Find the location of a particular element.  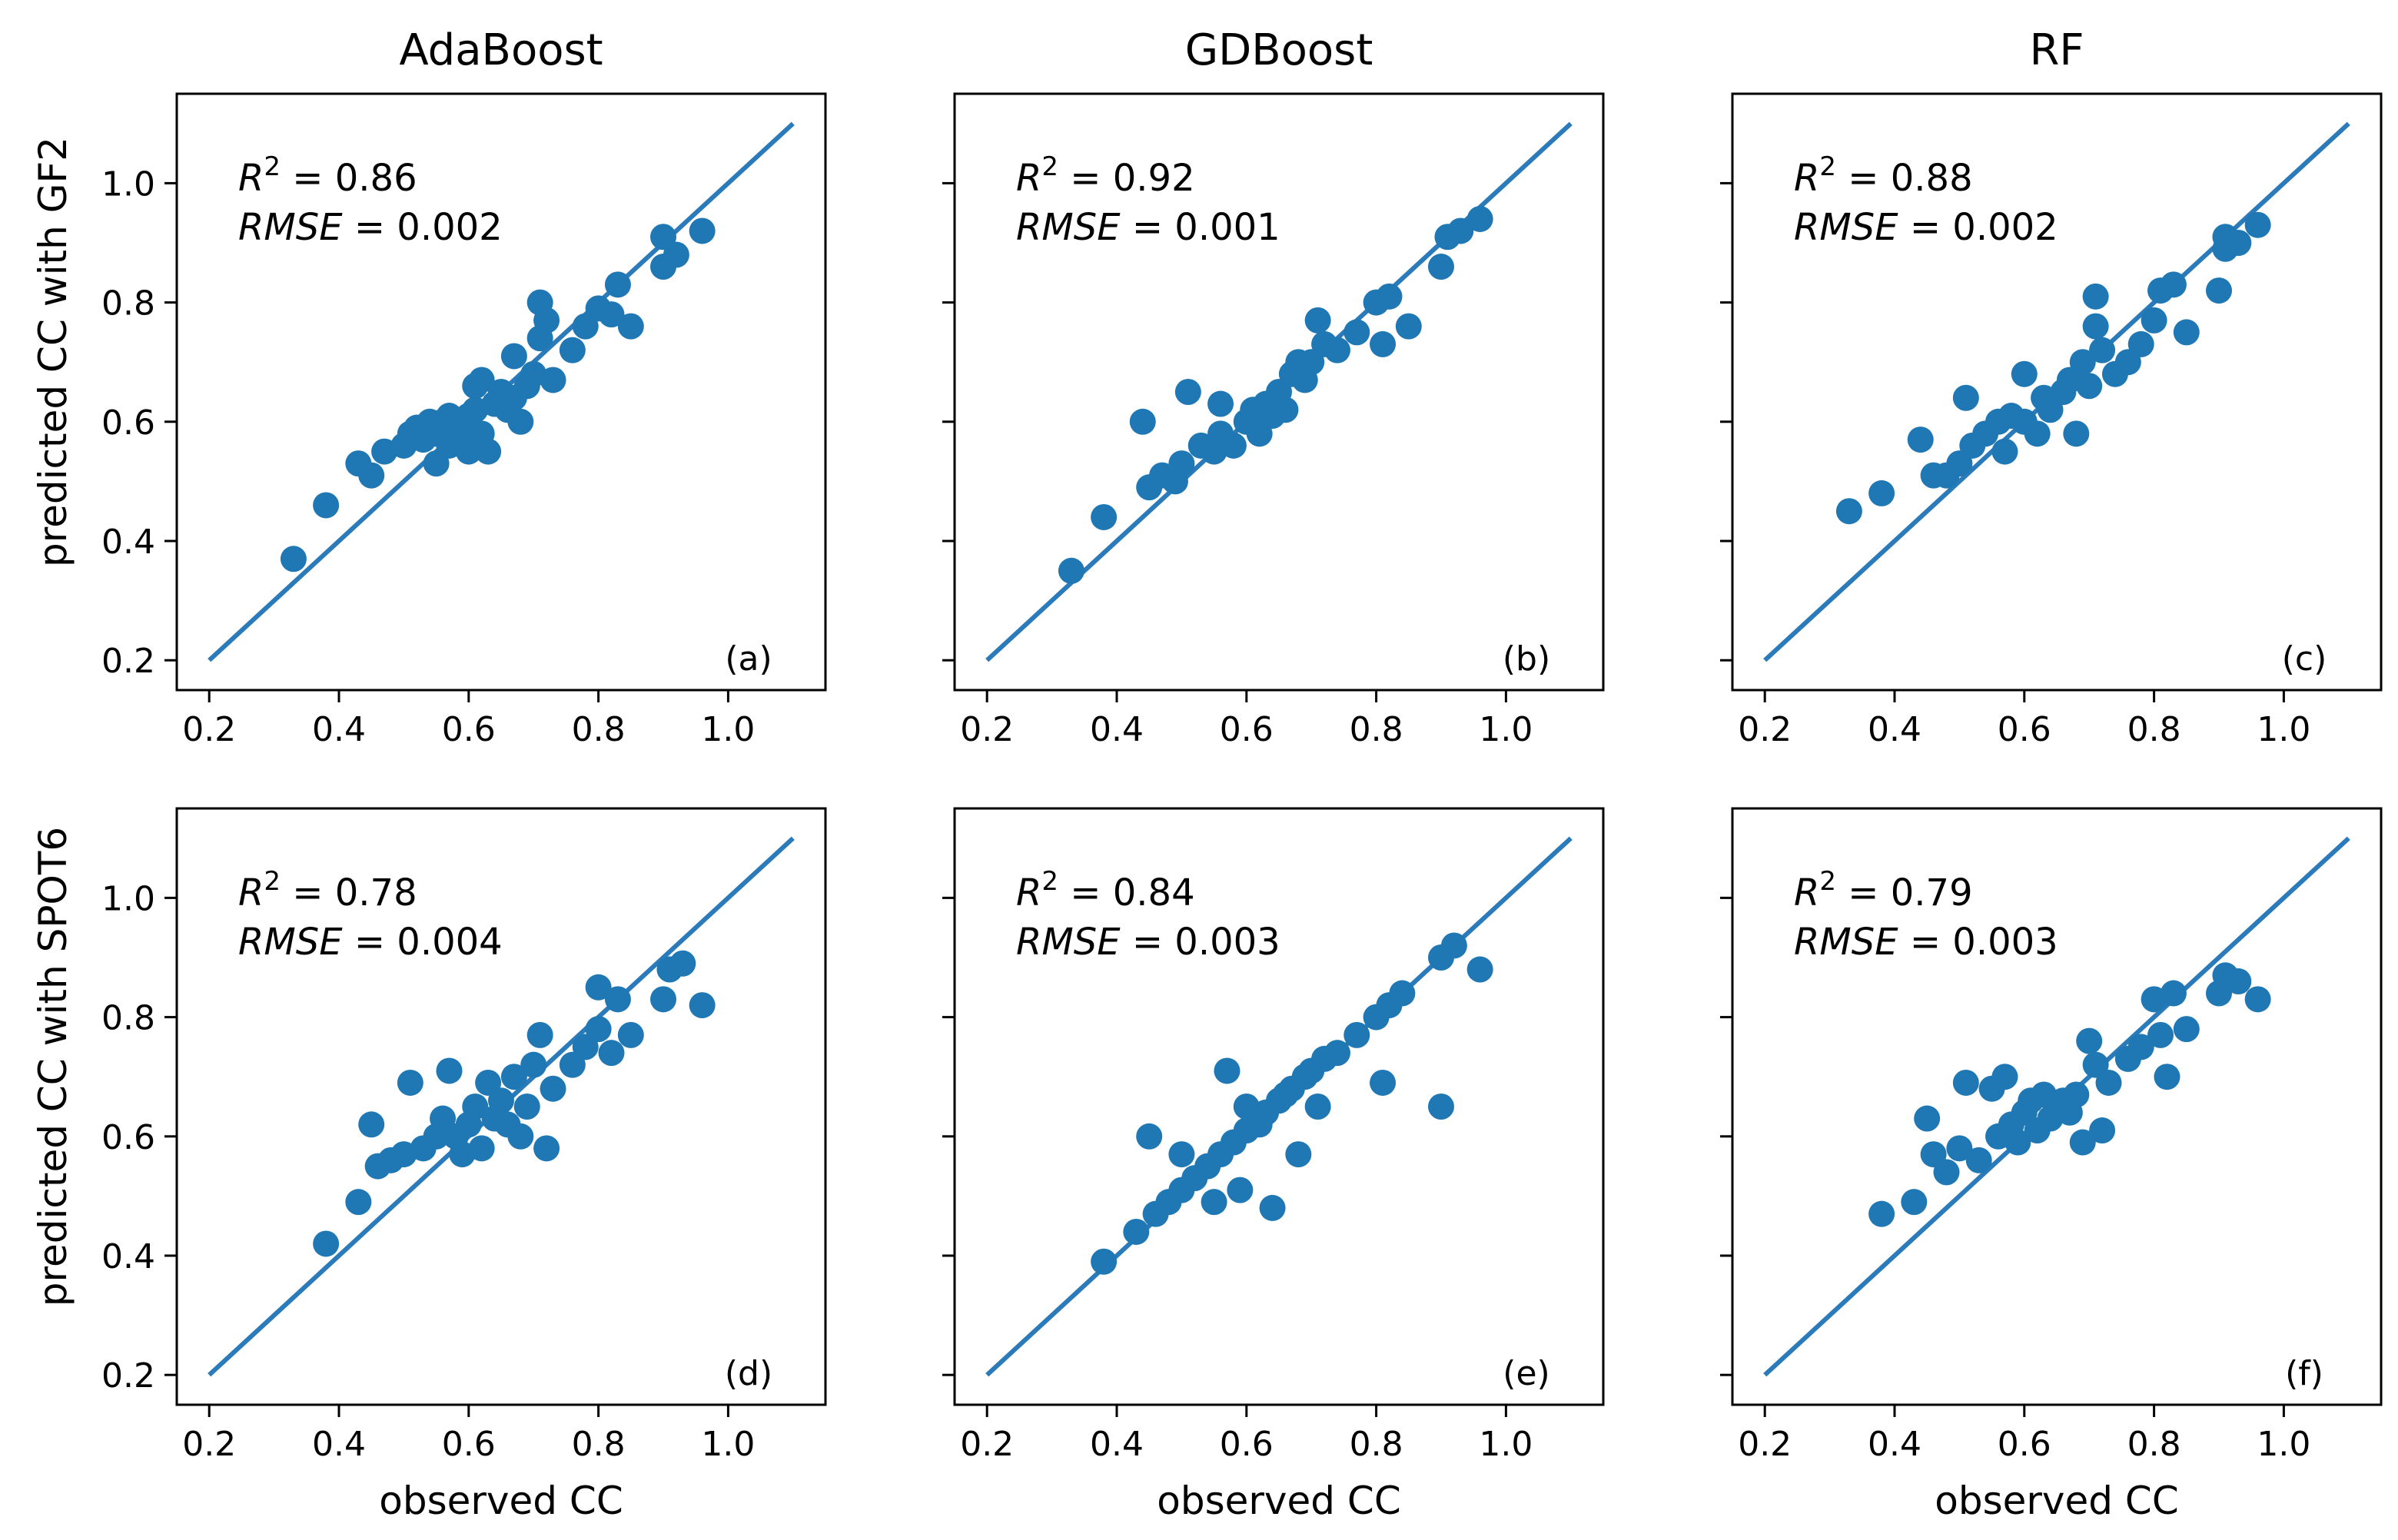

y-tick-label: 0.2 is located at coordinates (128, 1376).